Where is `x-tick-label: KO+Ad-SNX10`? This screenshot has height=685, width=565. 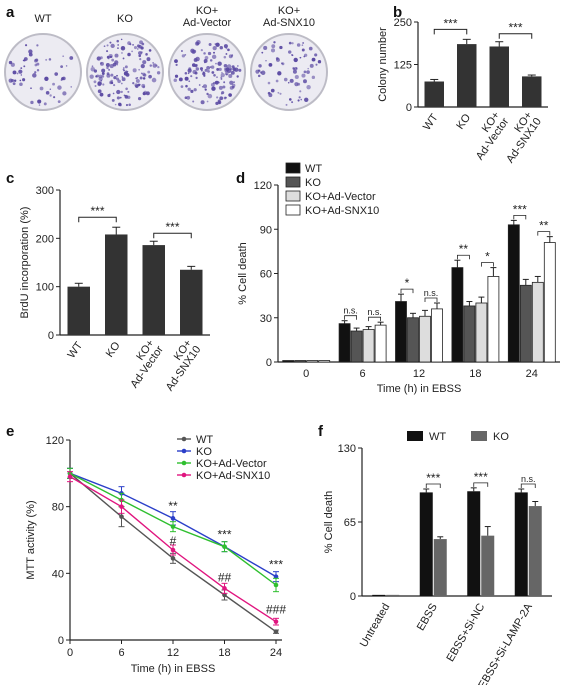
x-tick-label: KO+Ad-SNX10 is located at coordinates (179, 366).